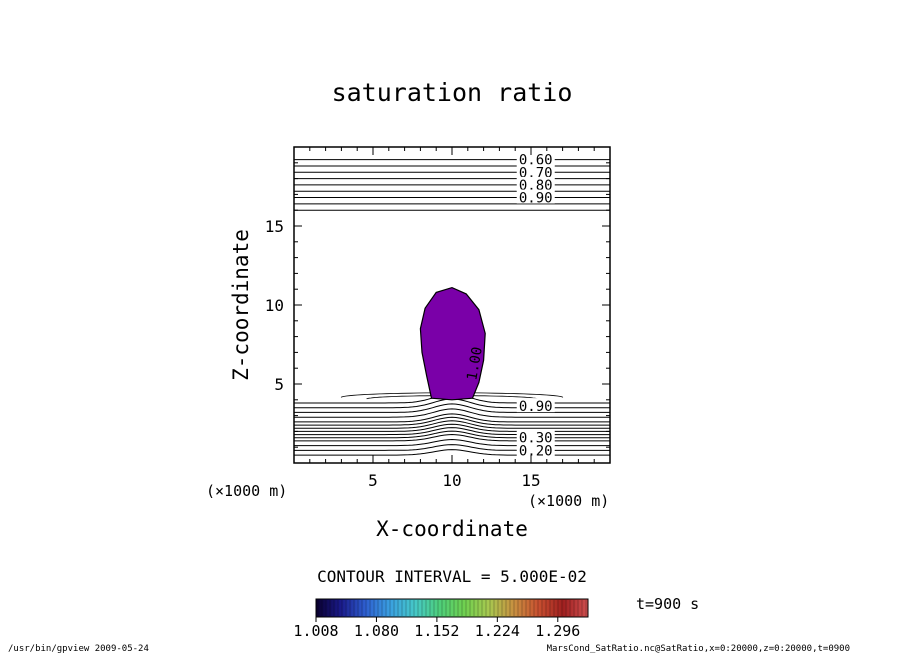  I want to click on y-unit-label: (×1000 m), so click(246, 491).